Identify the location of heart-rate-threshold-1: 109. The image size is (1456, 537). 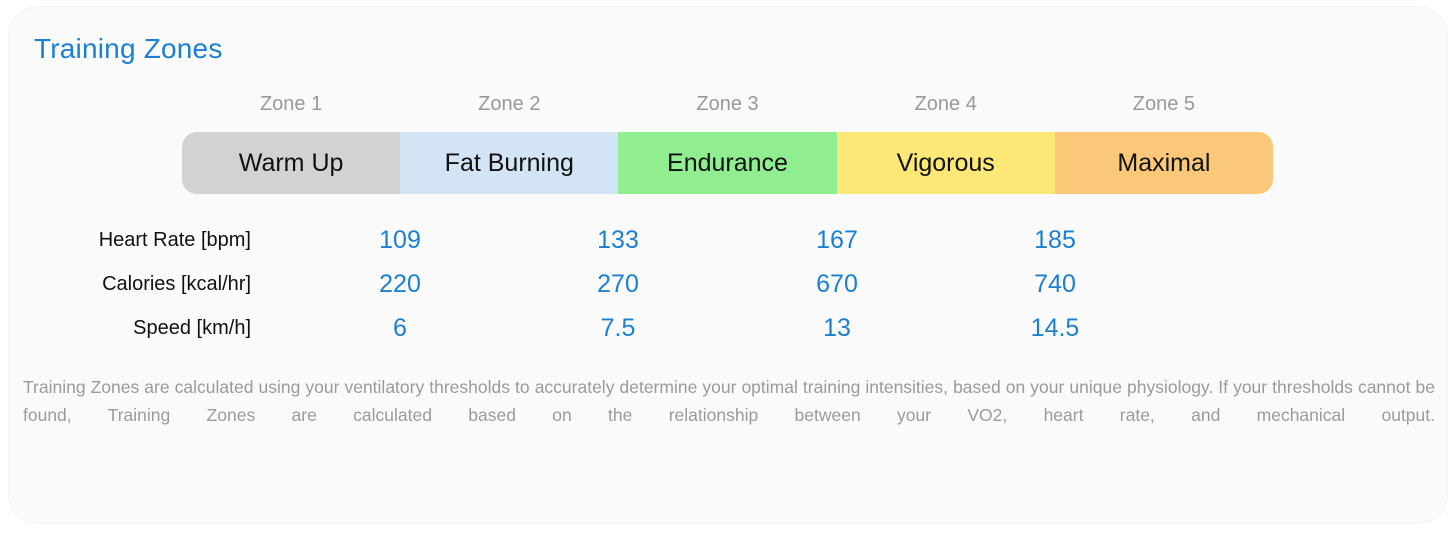
(400, 240).